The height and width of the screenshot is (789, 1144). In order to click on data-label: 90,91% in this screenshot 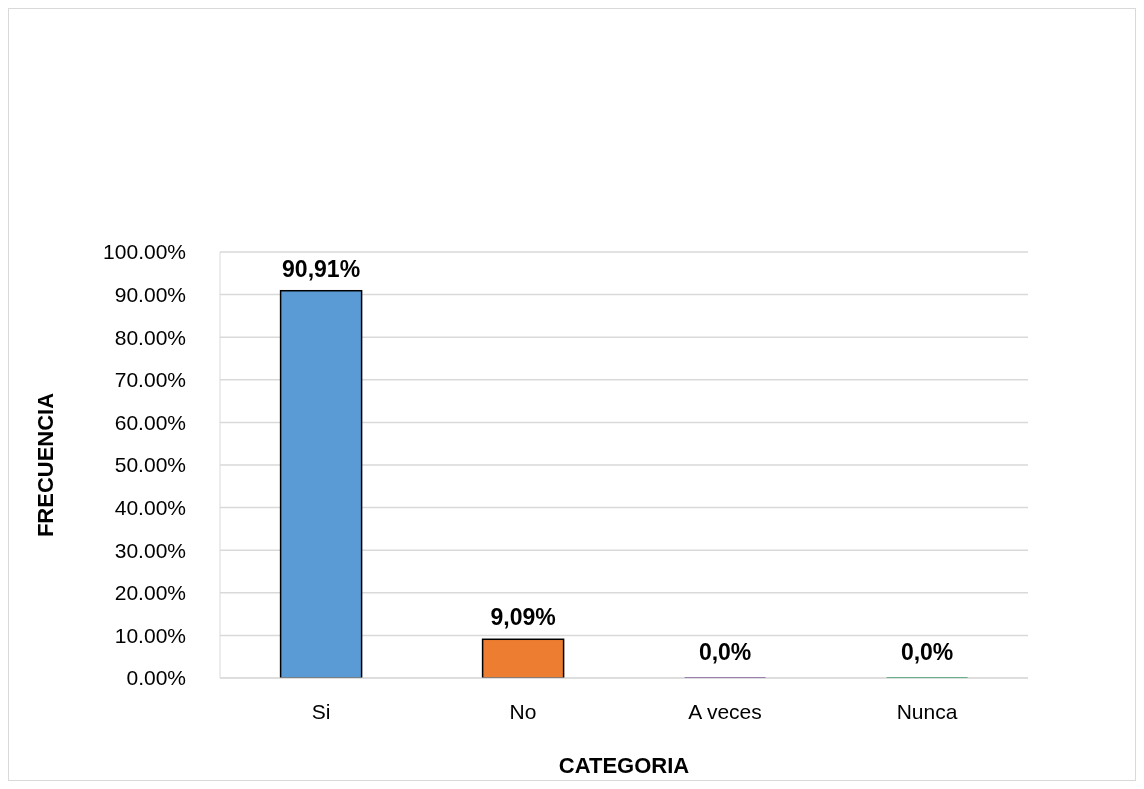, I will do `click(321, 268)`.